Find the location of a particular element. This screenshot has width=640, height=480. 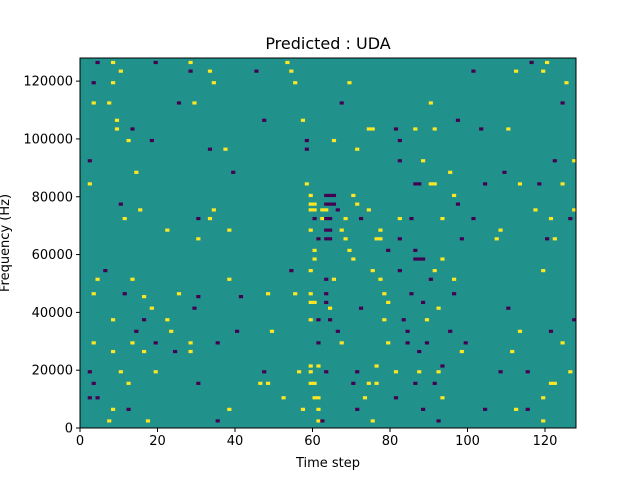

x-axis-ticks: 0 20 40 60 80 100 120 is located at coordinates (316, 438).